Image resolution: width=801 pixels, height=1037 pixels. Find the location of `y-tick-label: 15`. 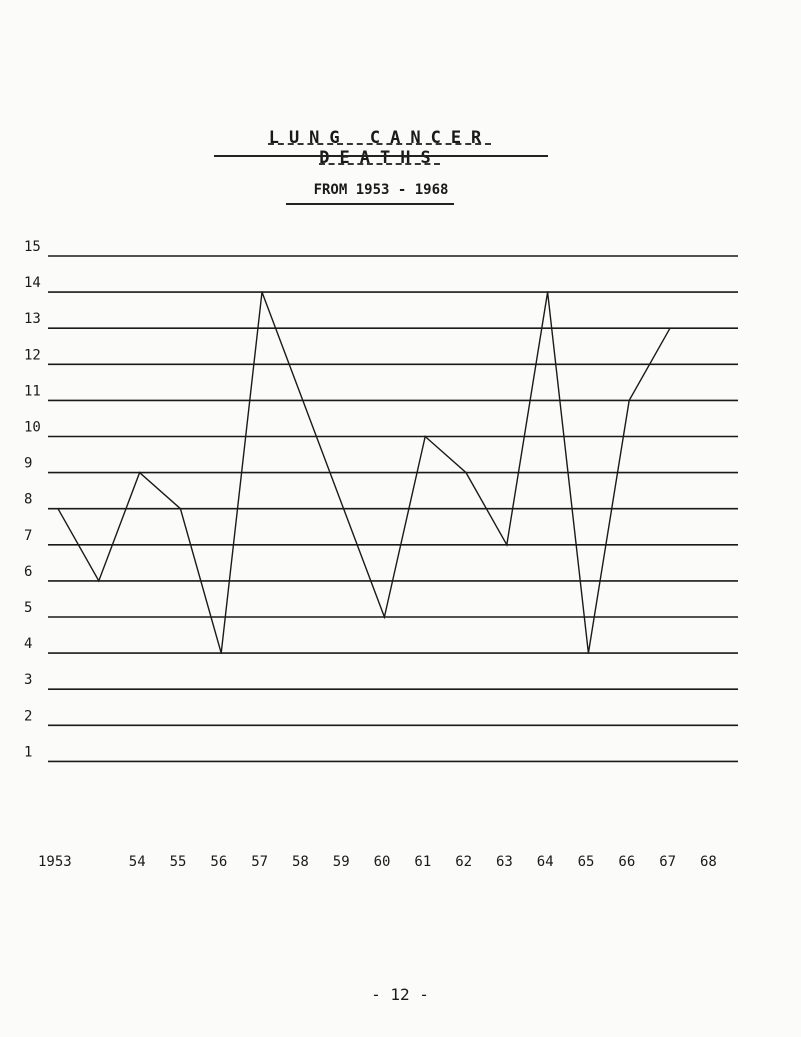

y-tick-label: 15 is located at coordinates (32, 247).